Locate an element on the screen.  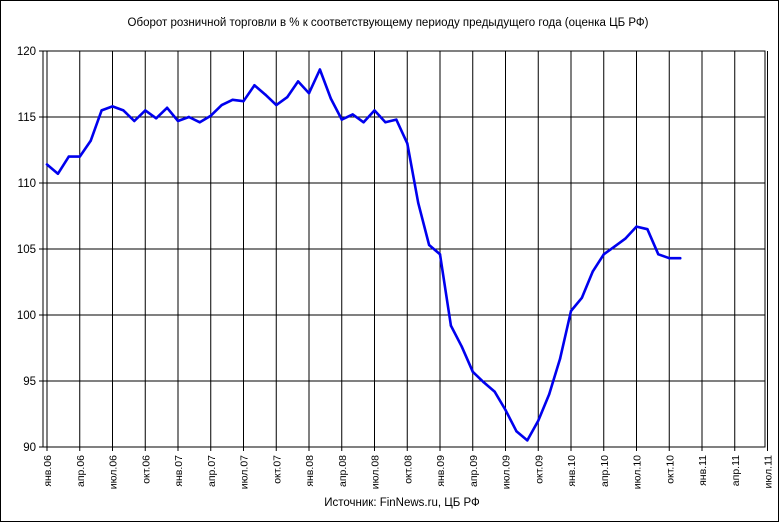
x-tick-label: апр.09 is located at coordinates (474, 471).